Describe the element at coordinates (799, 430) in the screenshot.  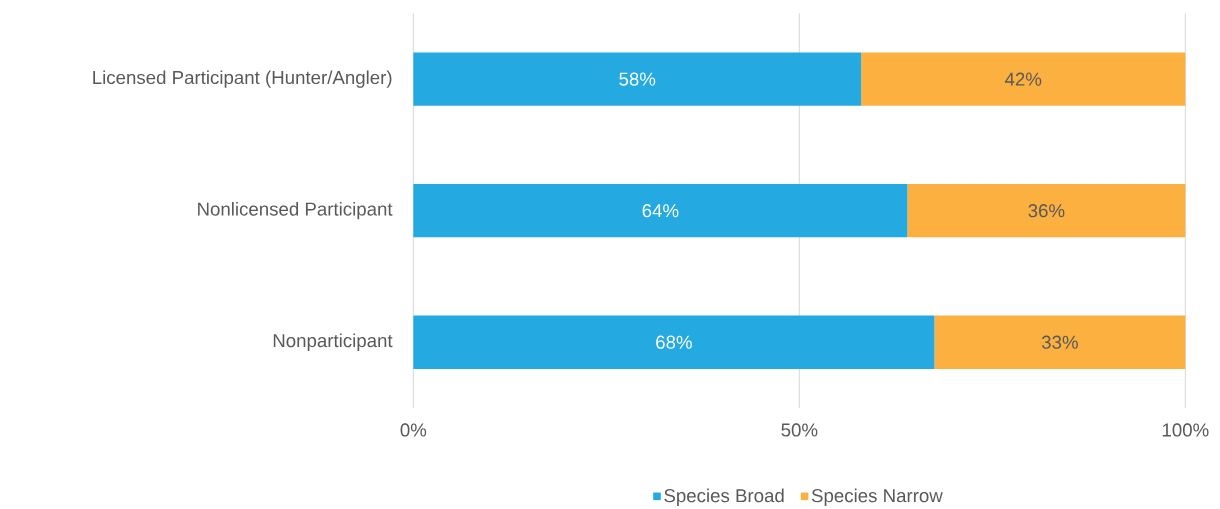
I see `x-tick-label: 50%` at that location.